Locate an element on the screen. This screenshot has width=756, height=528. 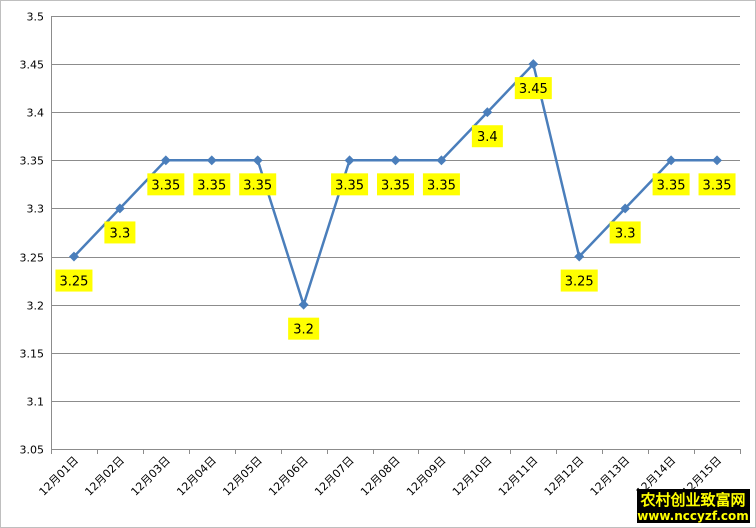
data-label: 3.2 is located at coordinates (303, 330).